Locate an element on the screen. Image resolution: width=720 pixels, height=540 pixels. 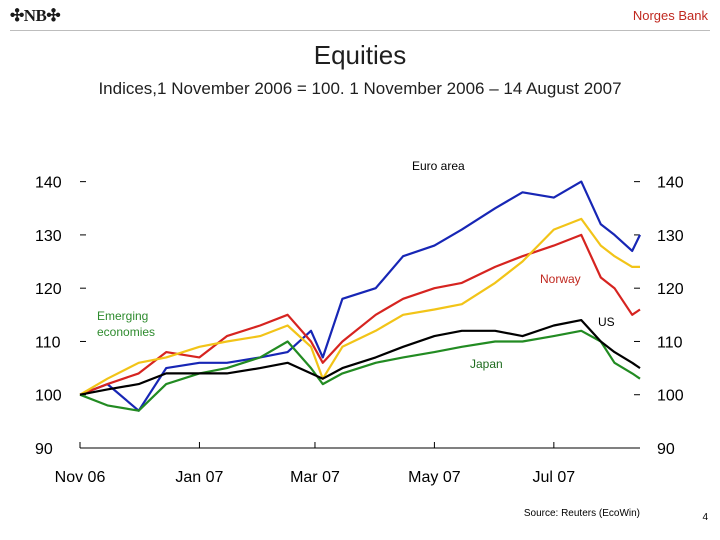
annotation-japan: Japan is located at coordinates (486, 364).